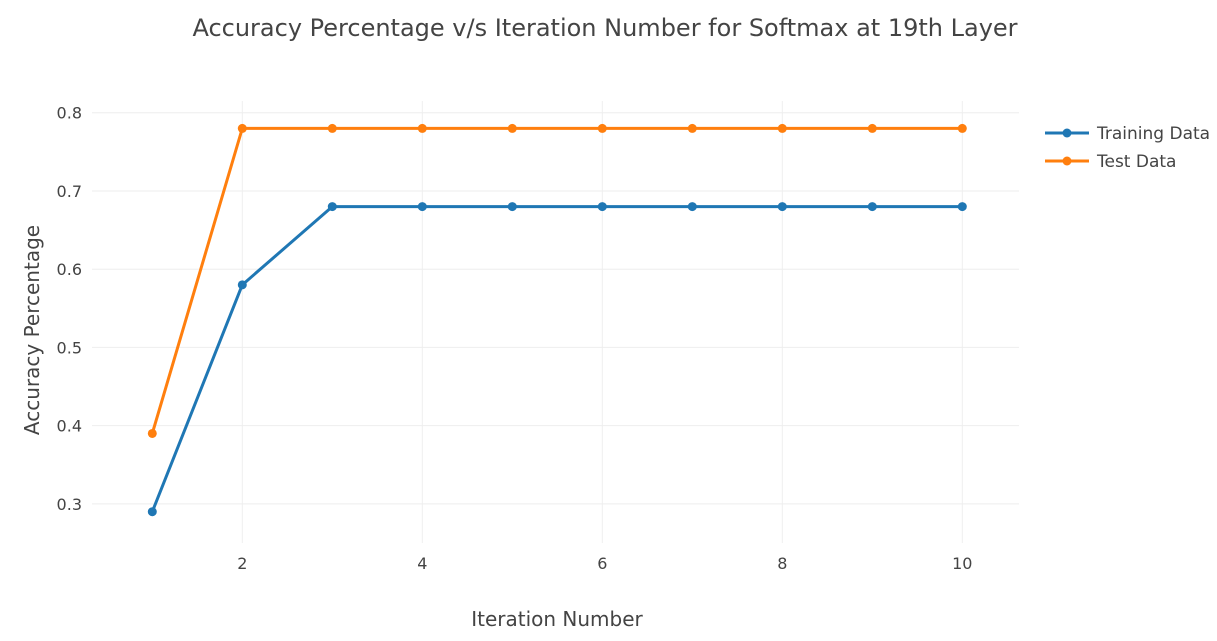  I want to click on x-tick-label: 10, so click(962, 563).